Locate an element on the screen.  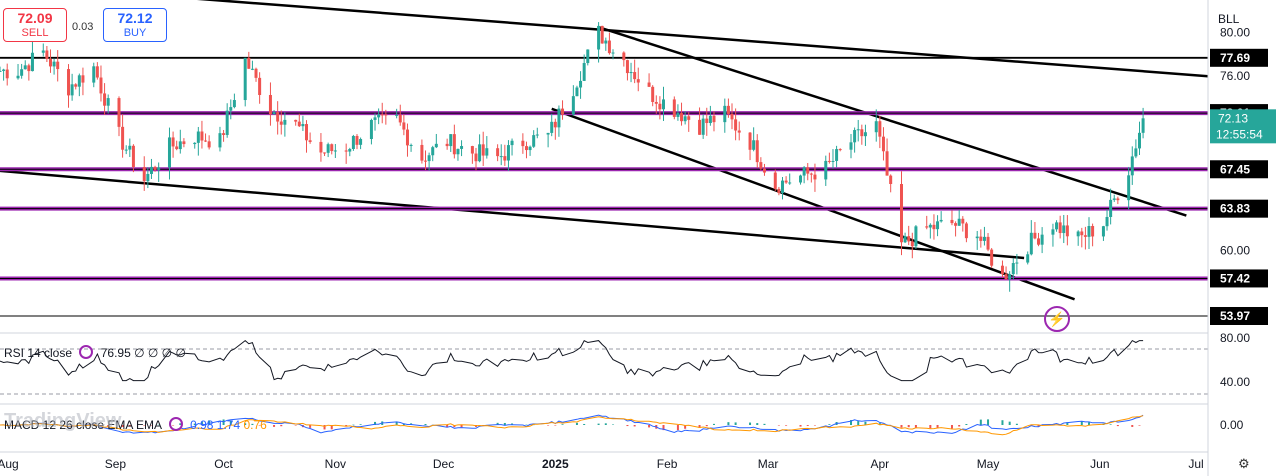
sell-button: 72.09 SELL is located at coordinates (35, 25).